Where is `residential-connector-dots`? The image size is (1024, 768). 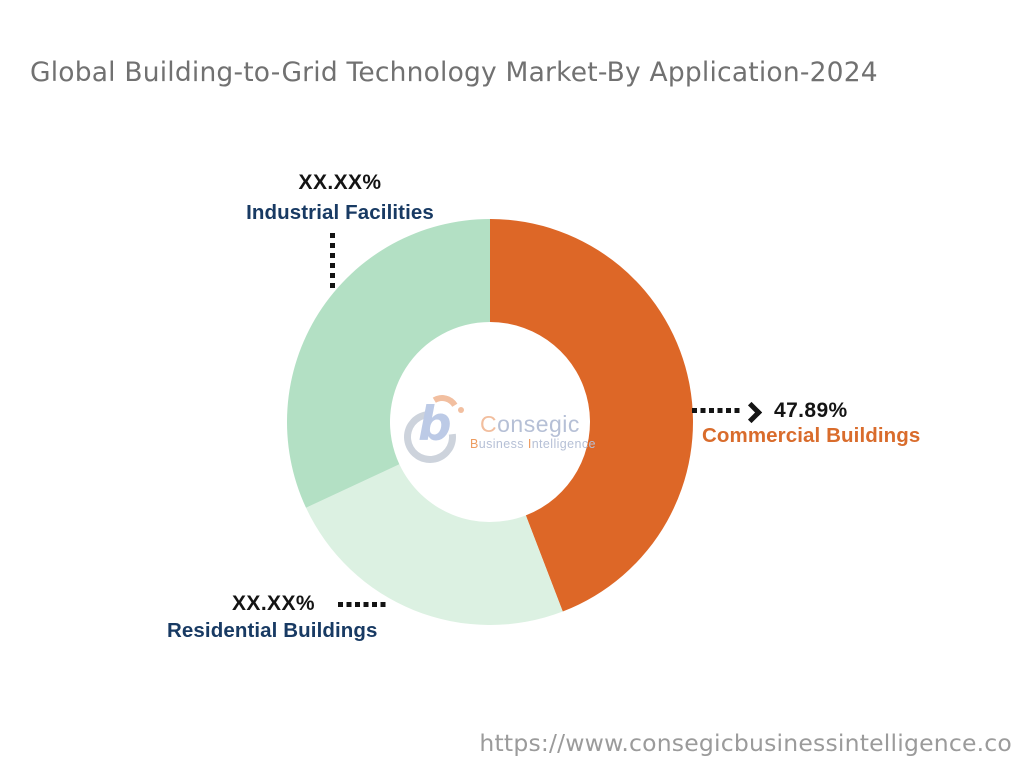 residential-connector-dots is located at coordinates (363, 604).